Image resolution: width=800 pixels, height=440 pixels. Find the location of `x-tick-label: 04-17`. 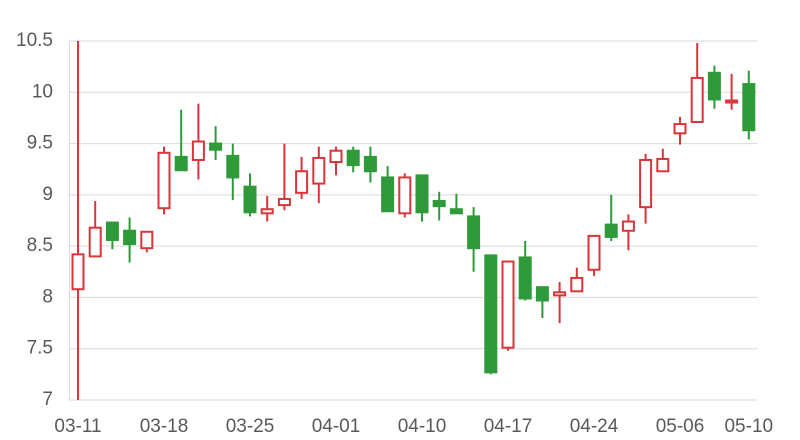

x-tick-label: 04-17 is located at coordinates (508, 426).